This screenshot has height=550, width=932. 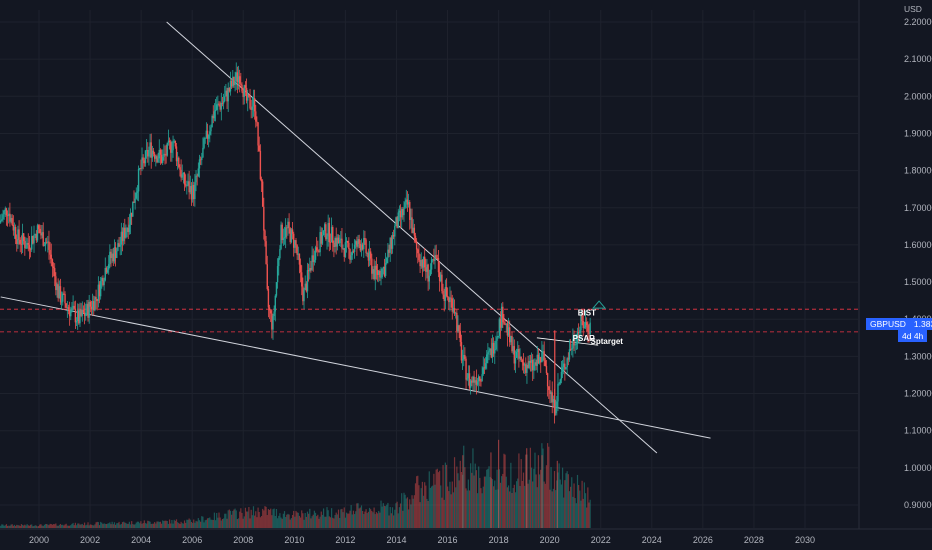 What do you see at coordinates (913, 336) in the screenshot?
I see `bar-countdown: 4d 4h` at bounding box center [913, 336].